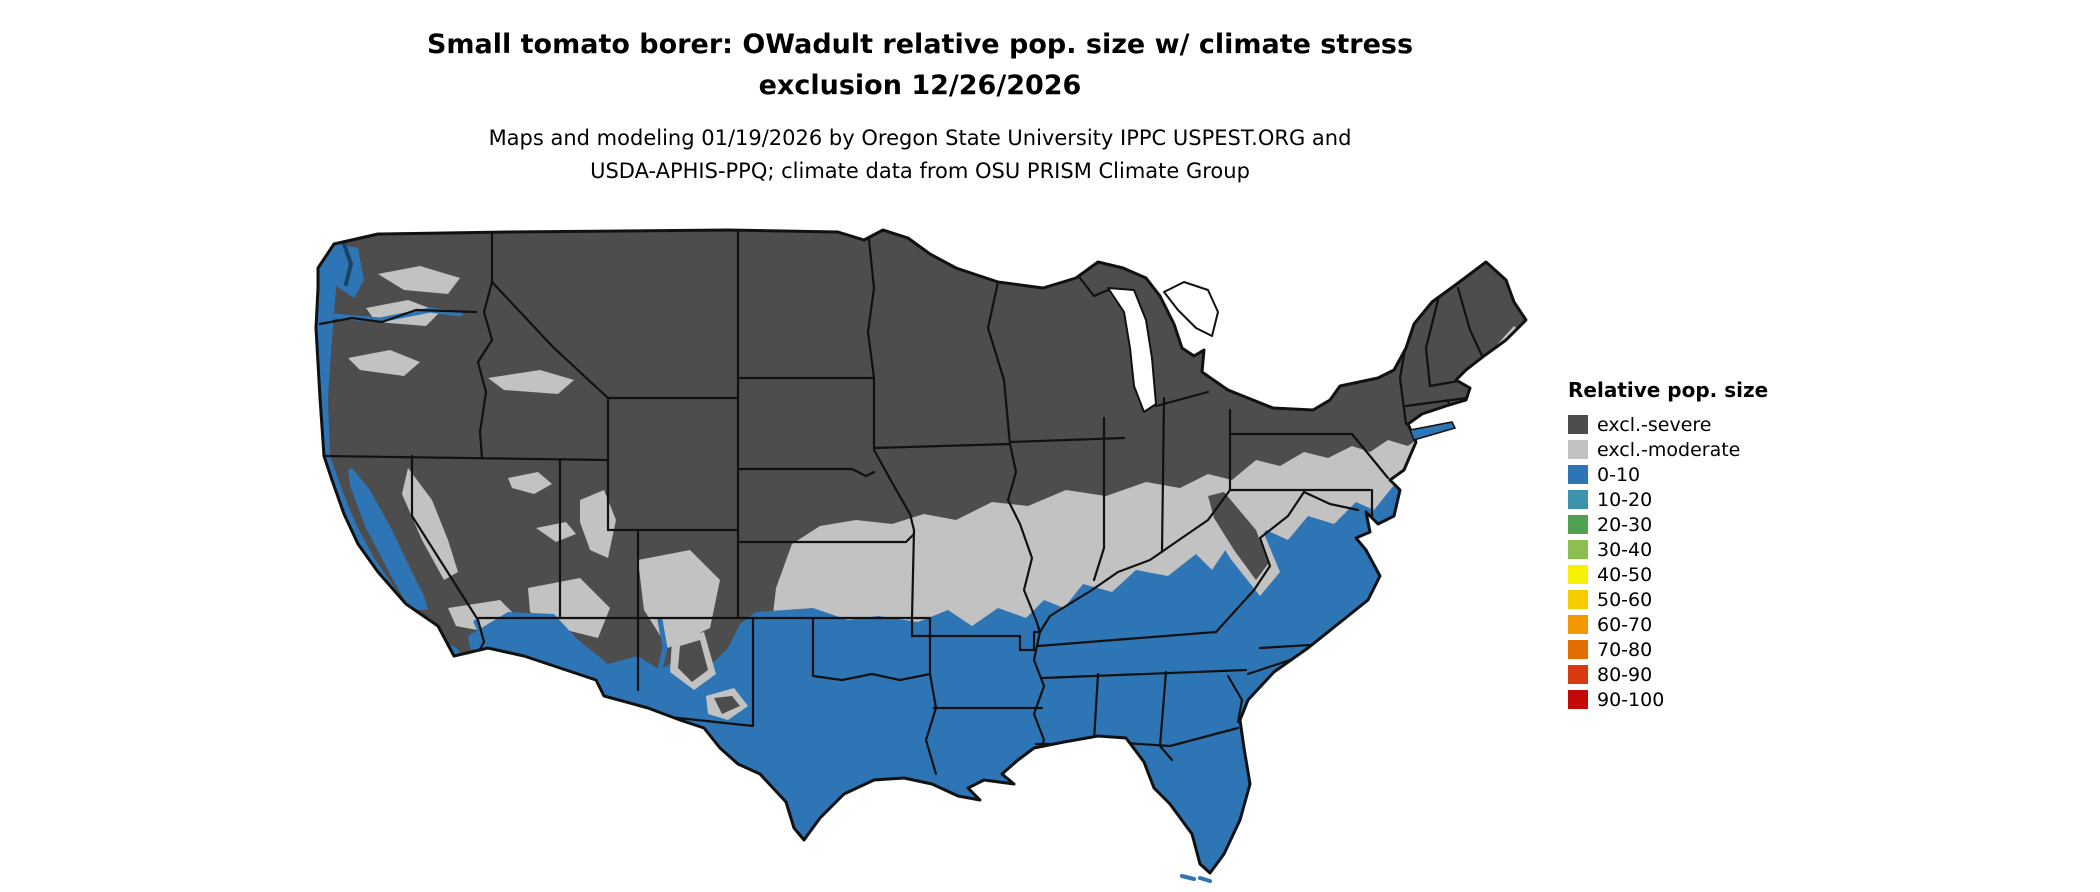 Image resolution: width=2100 pixels, height=892 pixels. Describe the element at coordinates (1619, 474) in the screenshot. I see `legend-label: 0-10` at that location.